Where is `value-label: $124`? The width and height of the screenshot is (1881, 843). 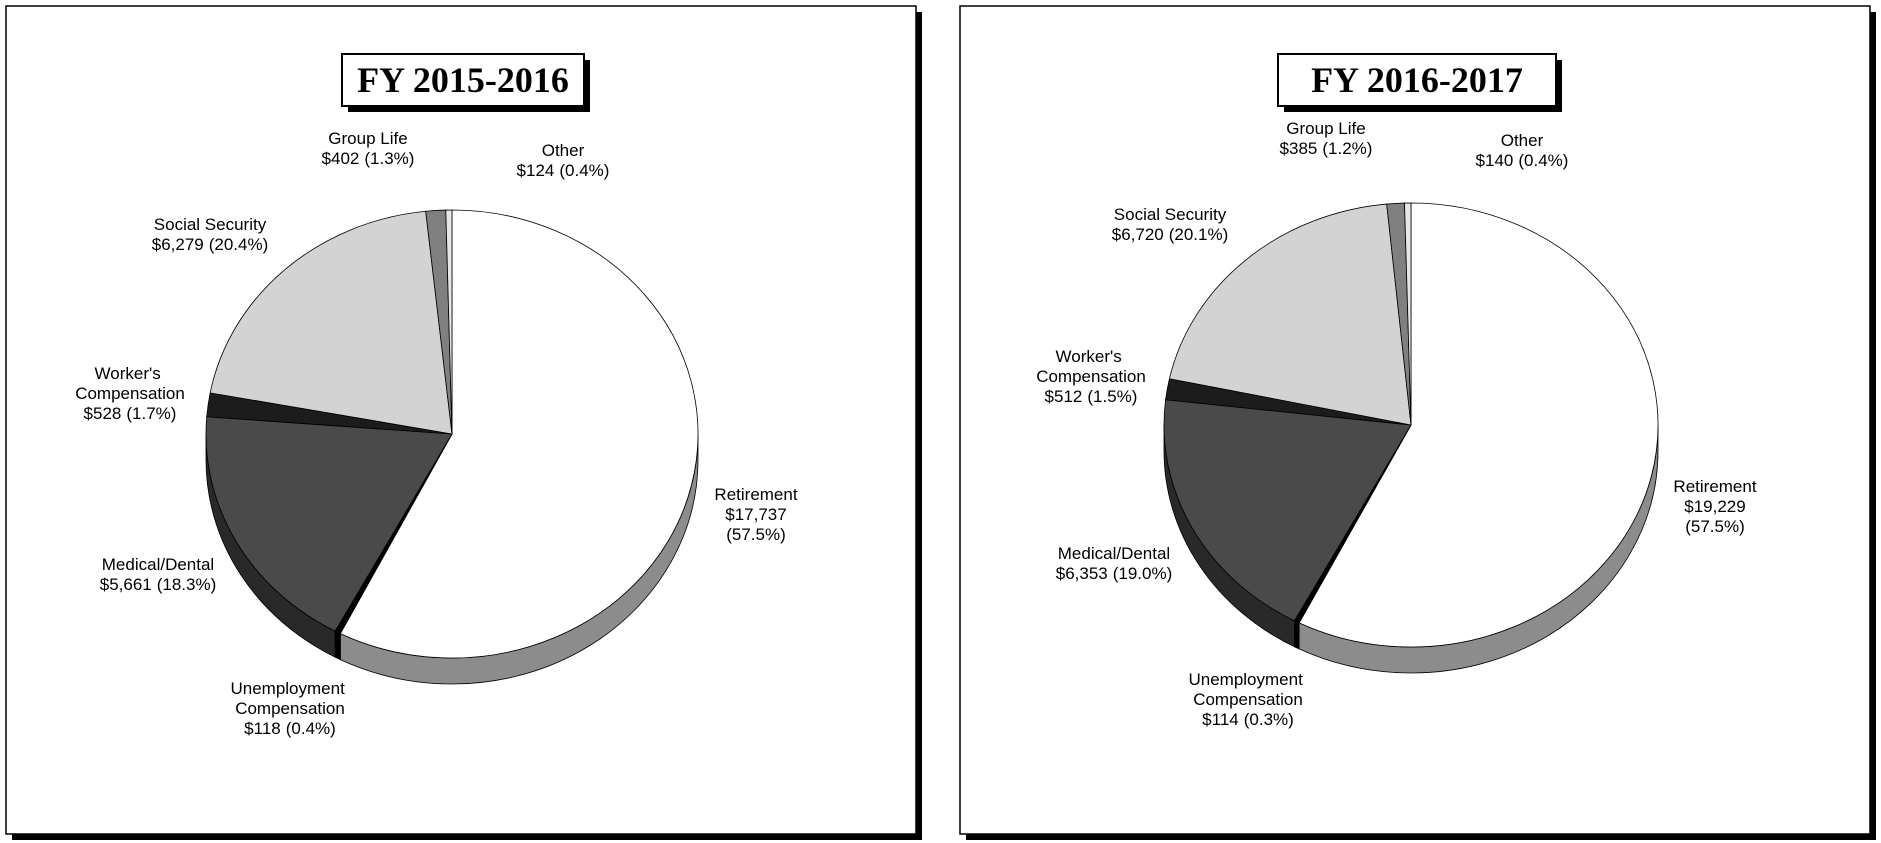
value-label: $124 is located at coordinates (536, 170).